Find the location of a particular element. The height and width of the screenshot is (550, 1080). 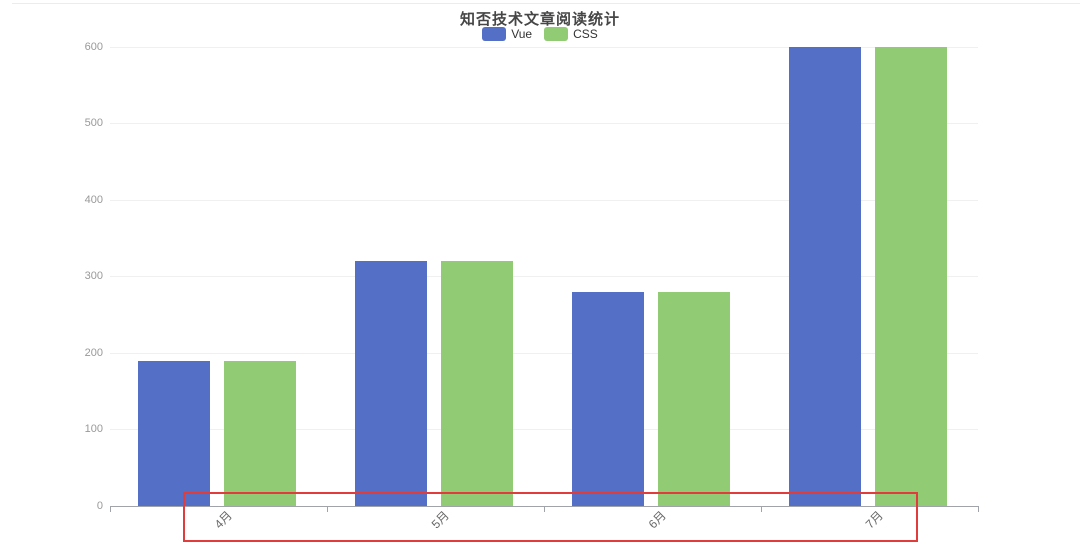

legend-item-vue: Vue is located at coordinates (507, 34).